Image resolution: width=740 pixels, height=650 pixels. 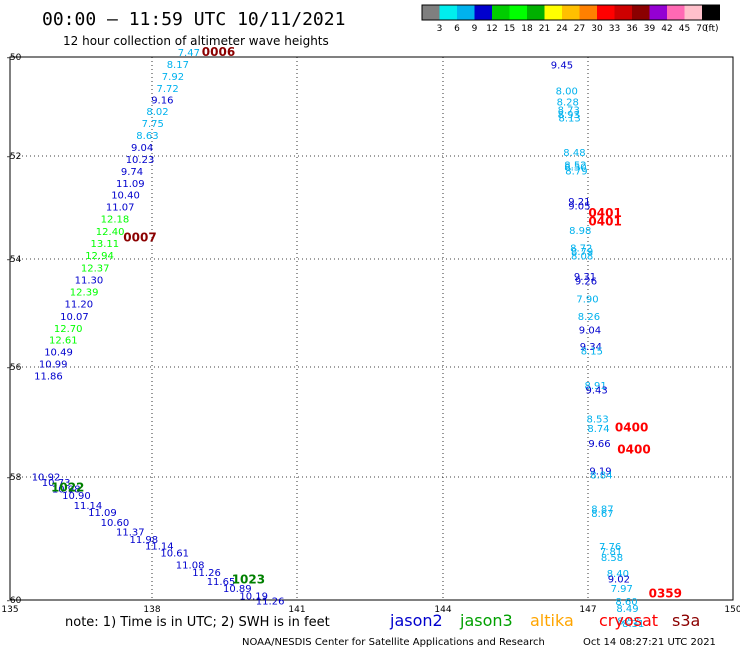 I want to click on swh-point-label: 11.07, so click(x=120, y=208).